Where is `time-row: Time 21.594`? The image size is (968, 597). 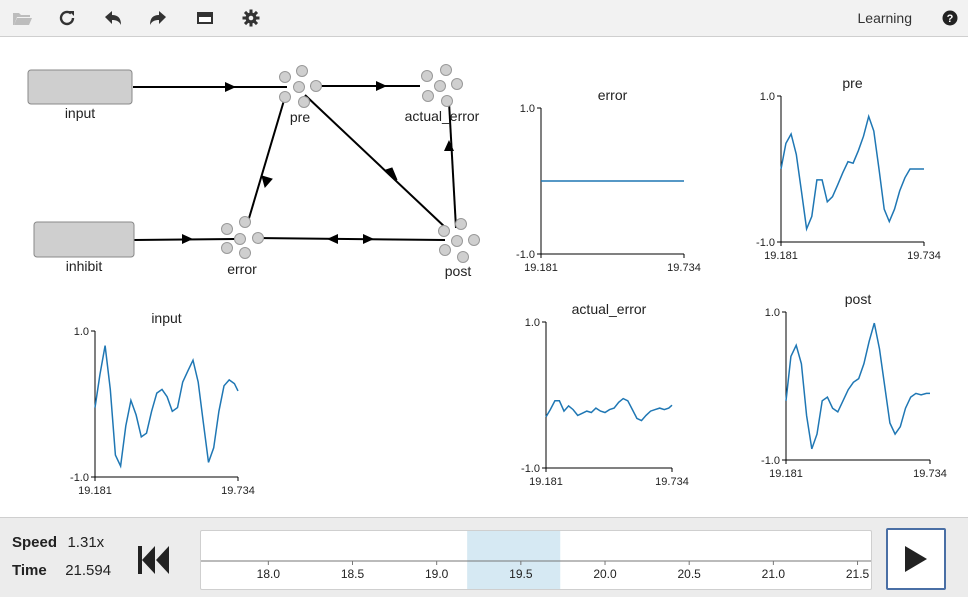
time-row: Time 21.594 is located at coordinates (61, 571).